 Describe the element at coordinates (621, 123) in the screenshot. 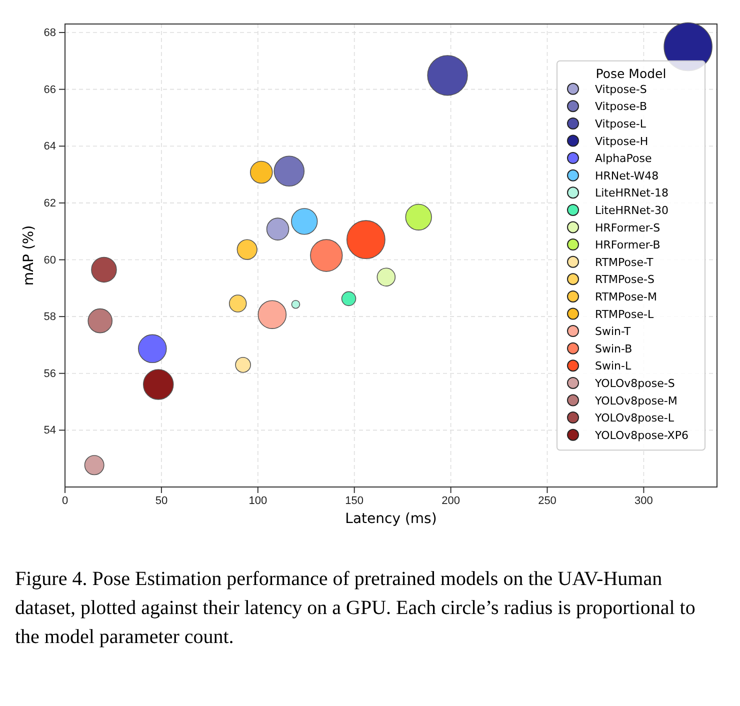

I see `legend-label: Vitpose-L` at that location.